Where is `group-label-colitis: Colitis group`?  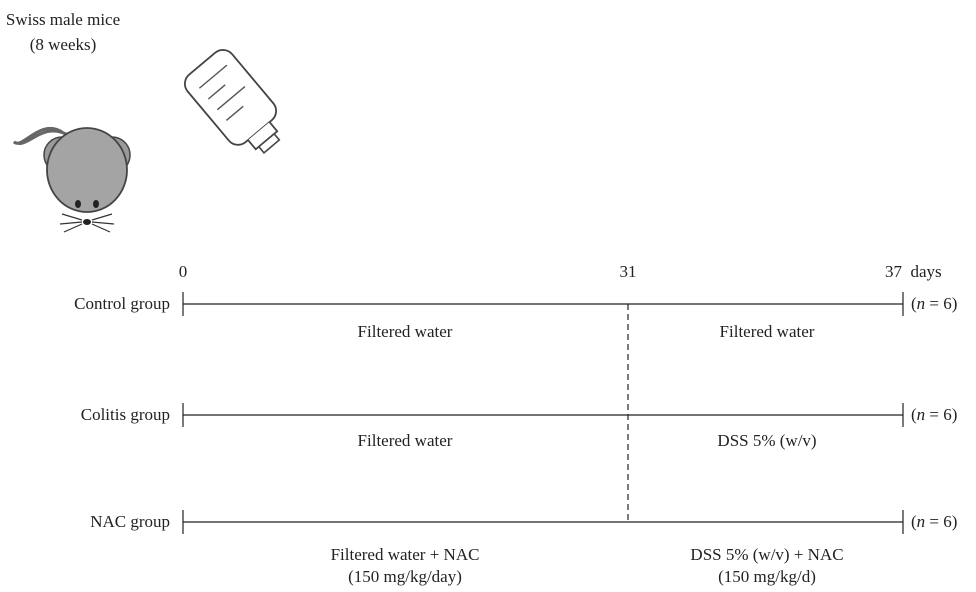 group-label-colitis: Colitis group is located at coordinates (125, 414).